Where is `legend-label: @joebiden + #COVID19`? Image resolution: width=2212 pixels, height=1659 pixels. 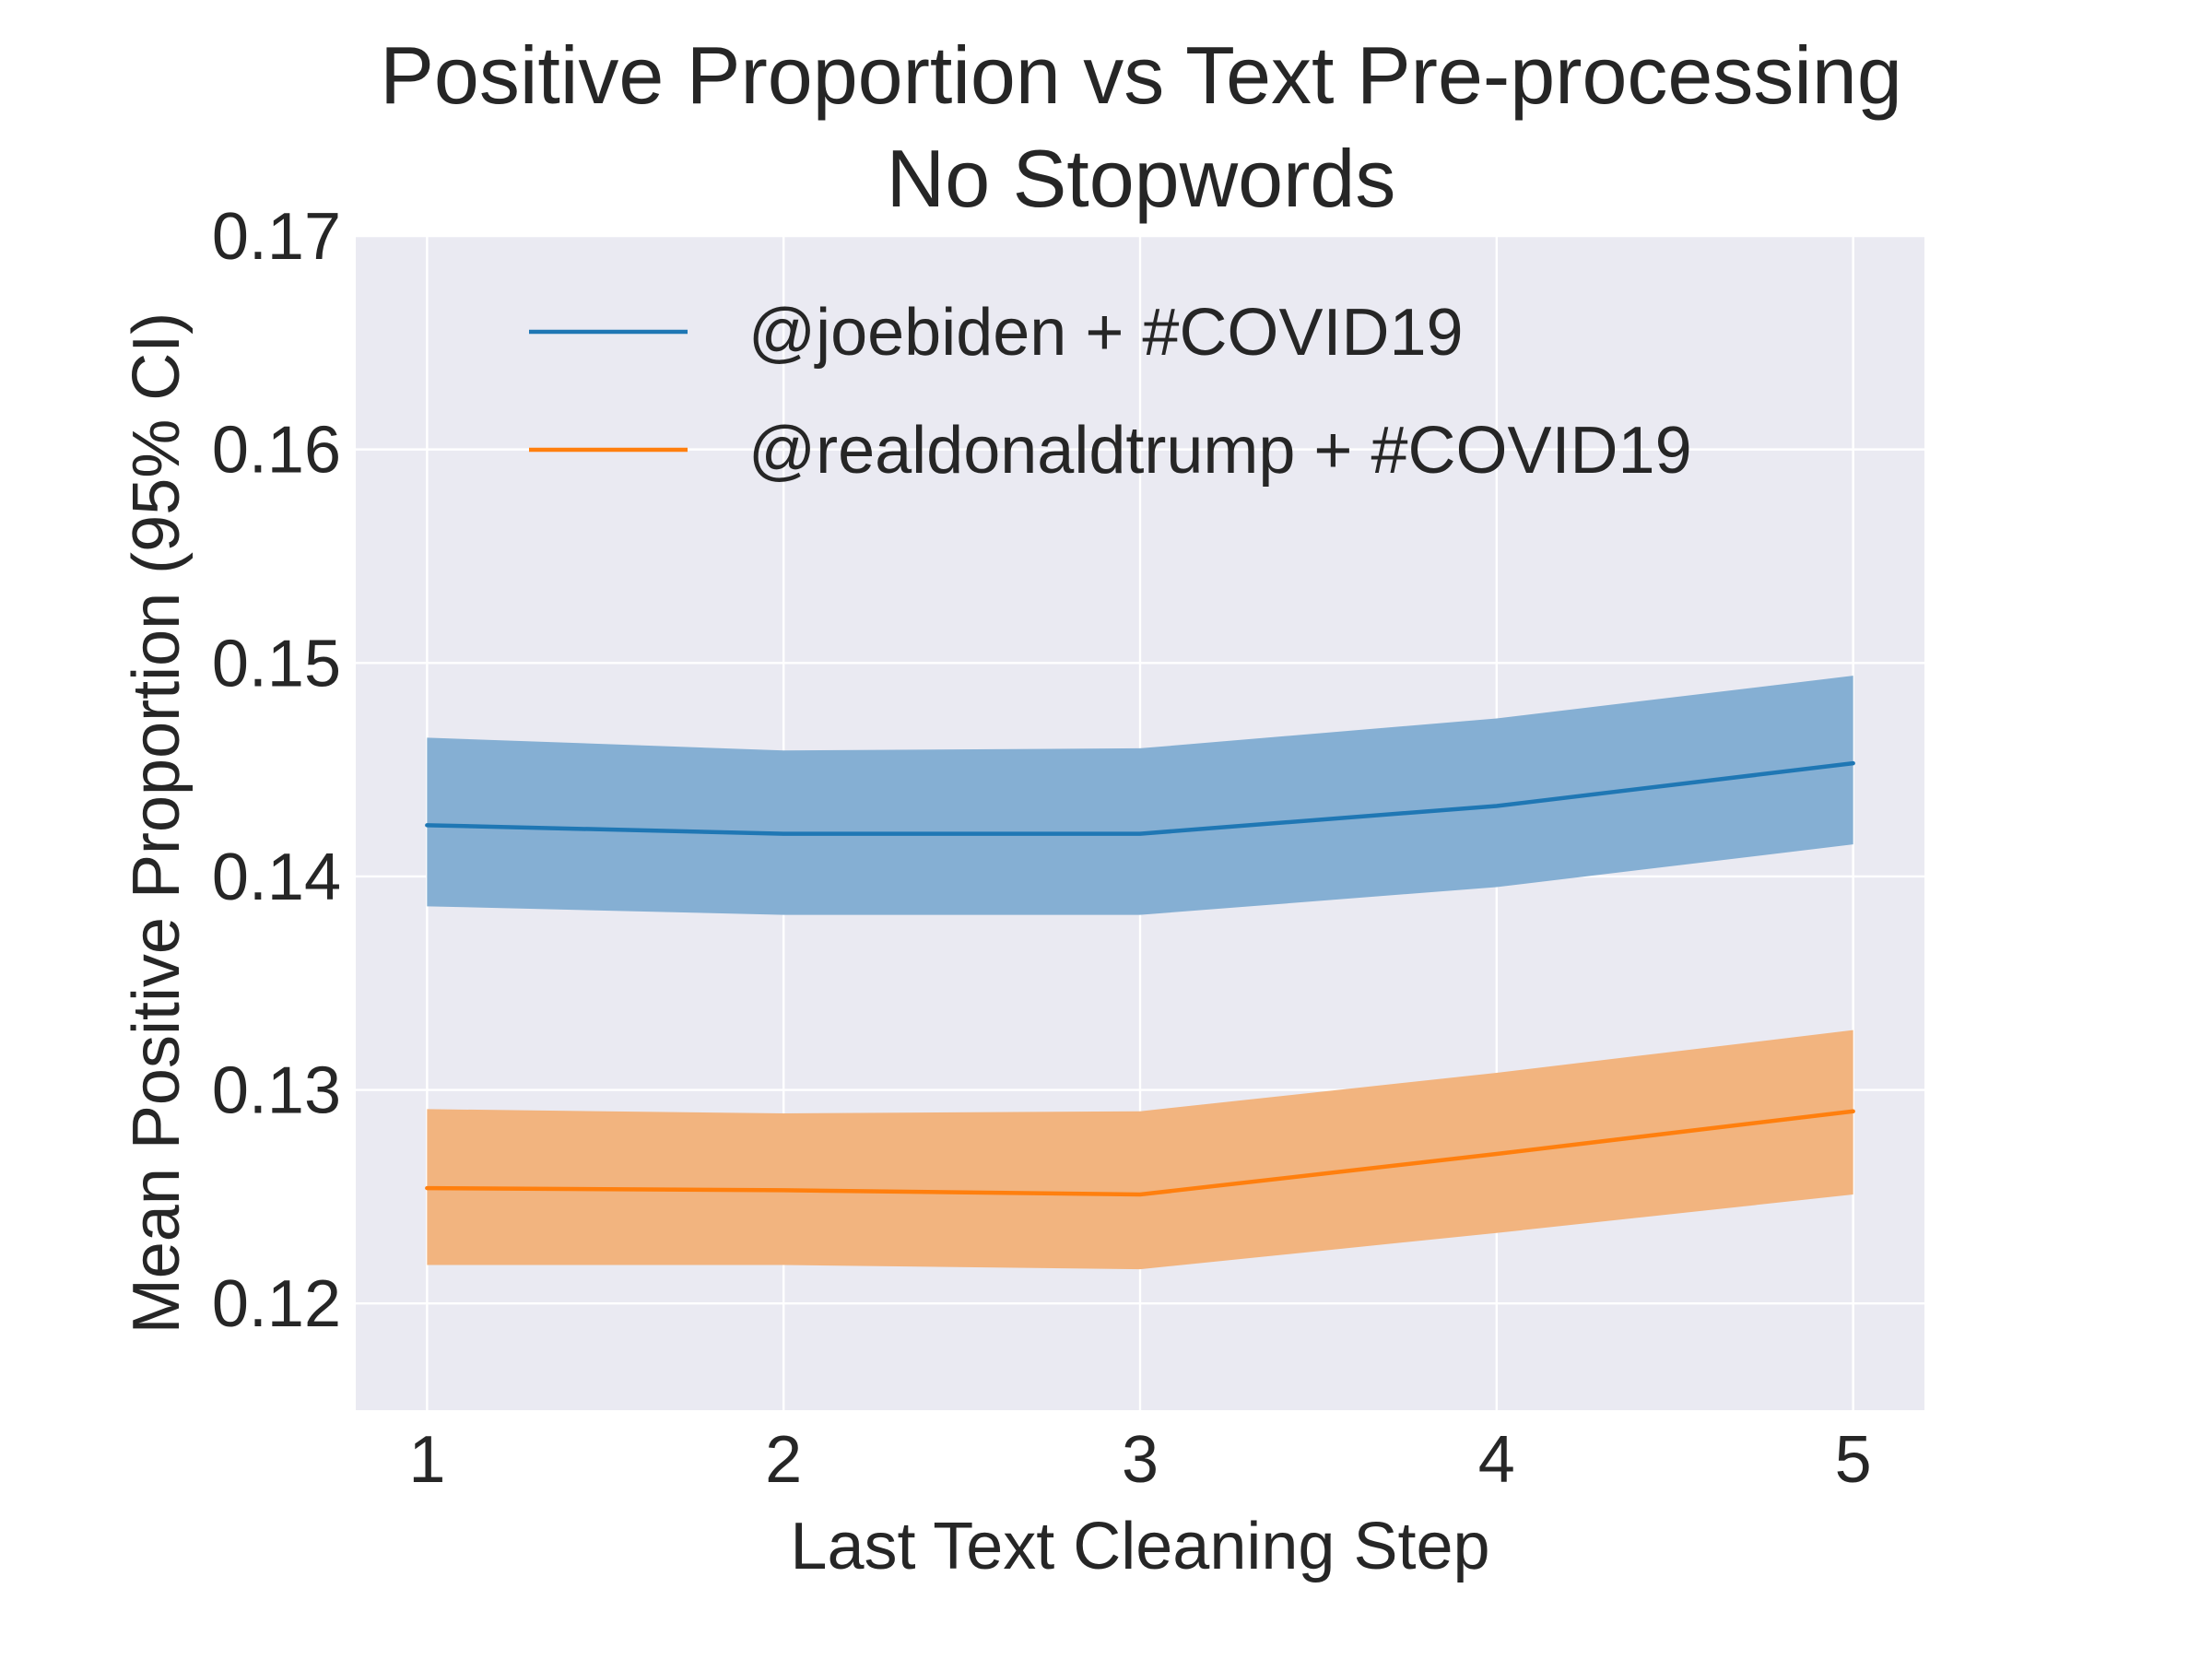 legend-label: @joebiden + #COVID19 is located at coordinates (1106, 333).